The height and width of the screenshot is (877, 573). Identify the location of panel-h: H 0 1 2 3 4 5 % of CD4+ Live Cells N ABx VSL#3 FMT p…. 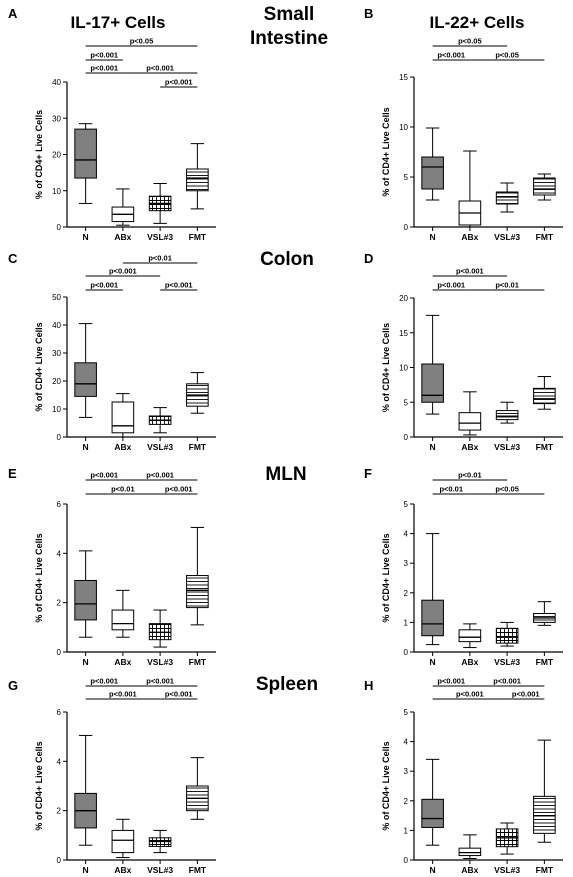
(463, 776).